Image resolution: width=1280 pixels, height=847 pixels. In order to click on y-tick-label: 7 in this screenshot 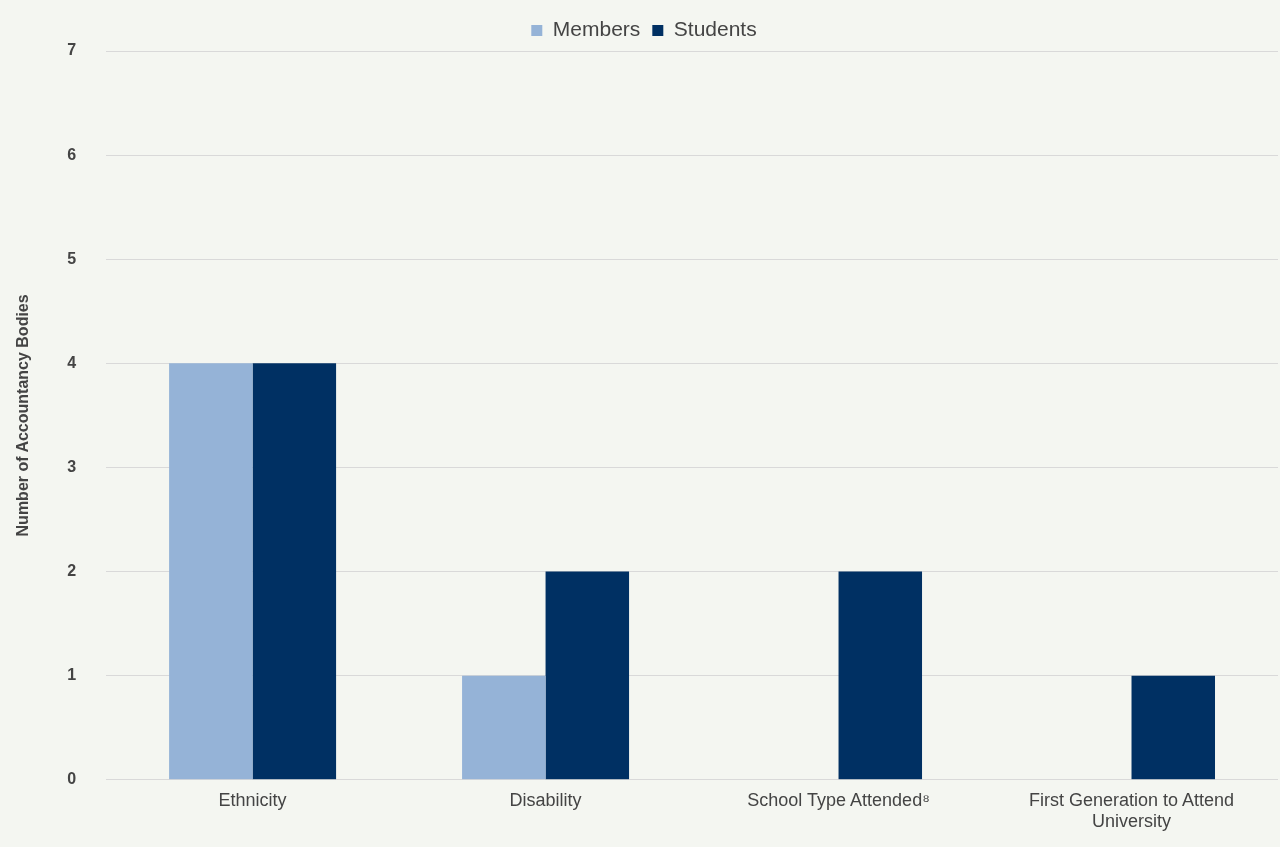, I will do `click(72, 50)`.